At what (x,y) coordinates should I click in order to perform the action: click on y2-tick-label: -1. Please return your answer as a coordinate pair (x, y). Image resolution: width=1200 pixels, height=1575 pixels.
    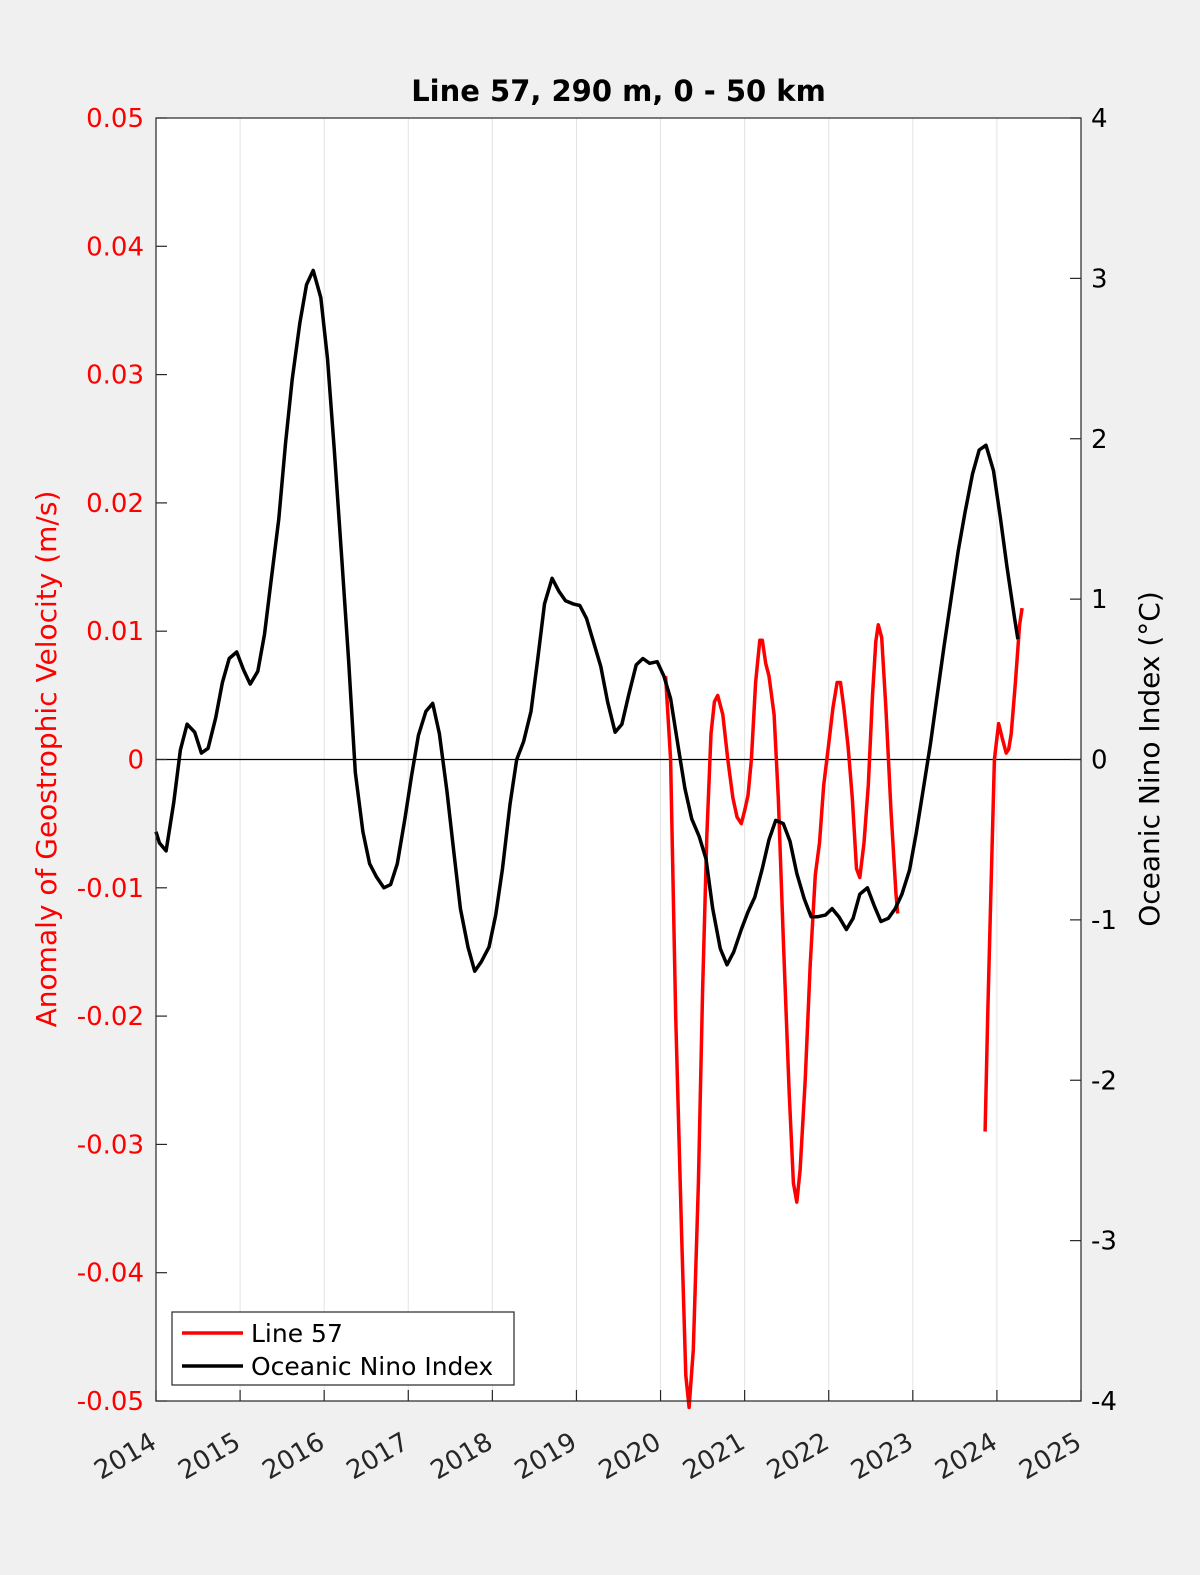
    Looking at the image, I should click on (1104, 921).